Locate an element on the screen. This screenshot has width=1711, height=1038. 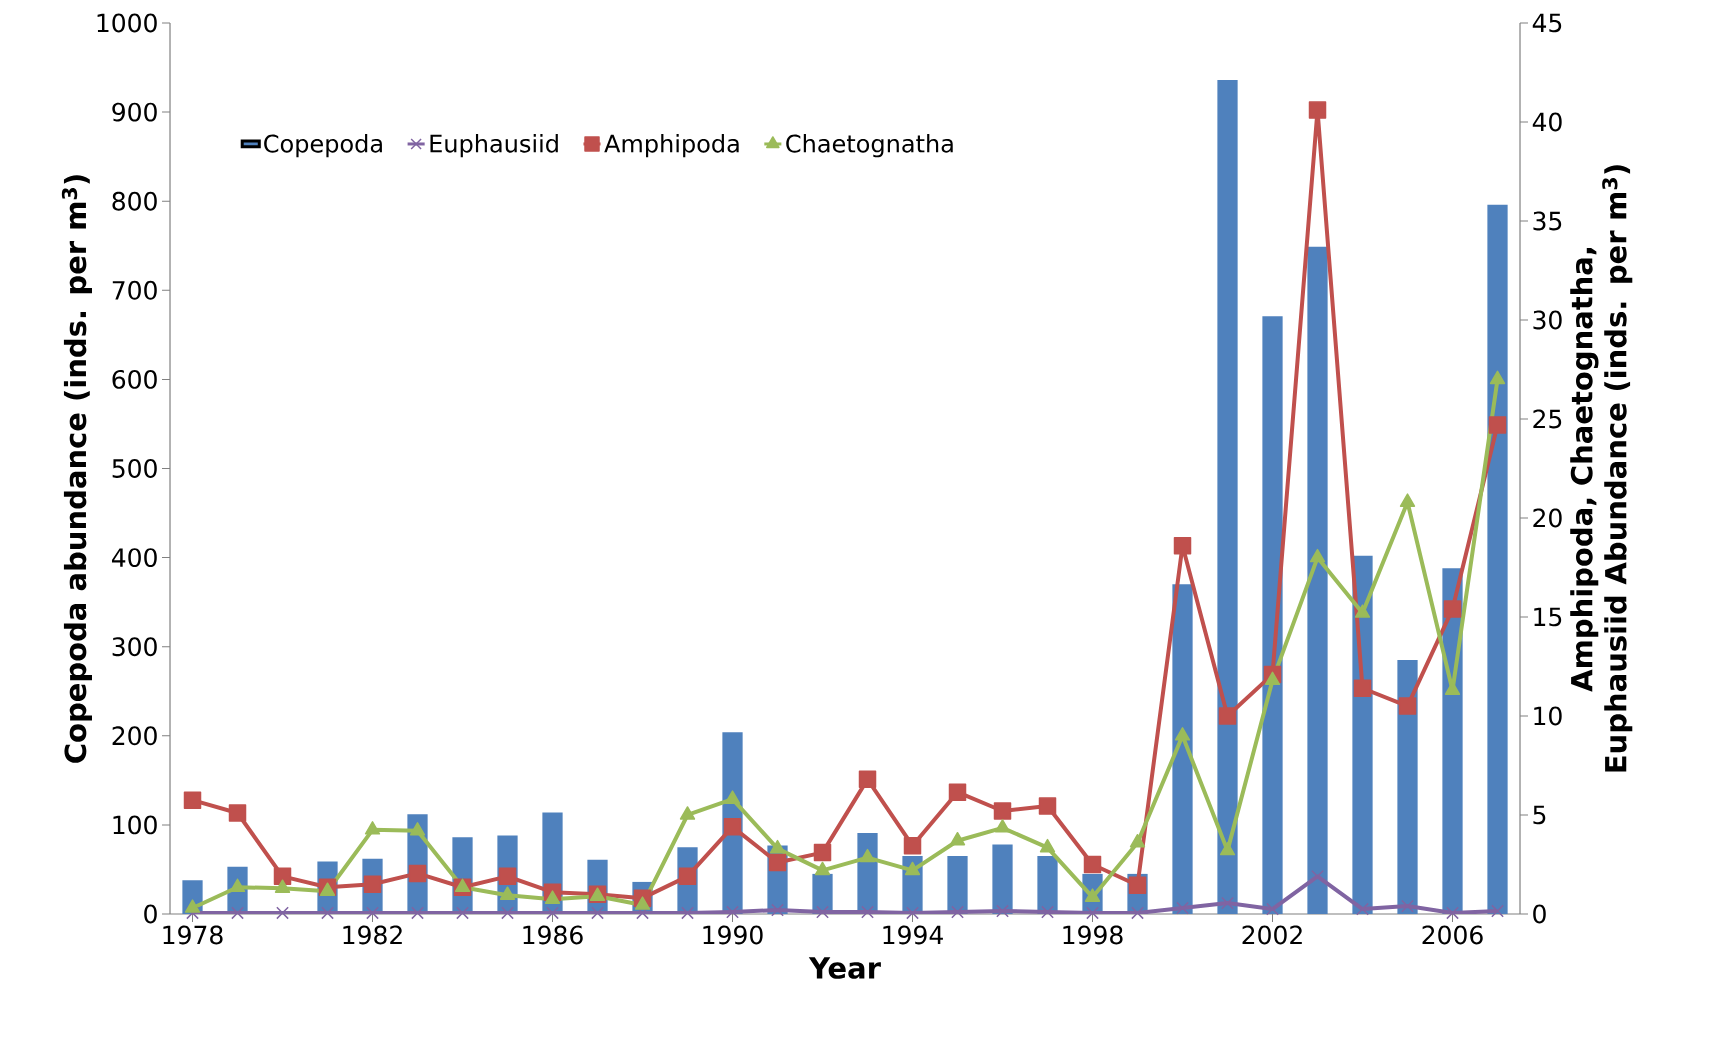
y-tick-label: 700 is located at coordinates (134, 290).